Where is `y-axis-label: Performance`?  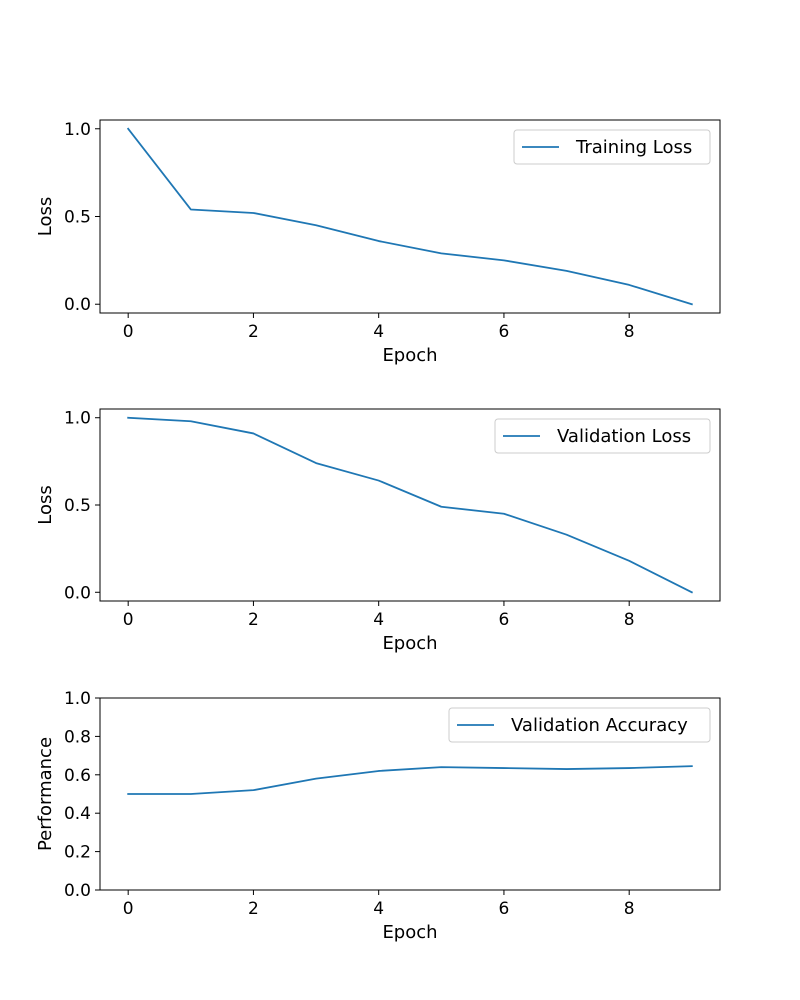
y-axis-label: Performance is located at coordinates (45, 794).